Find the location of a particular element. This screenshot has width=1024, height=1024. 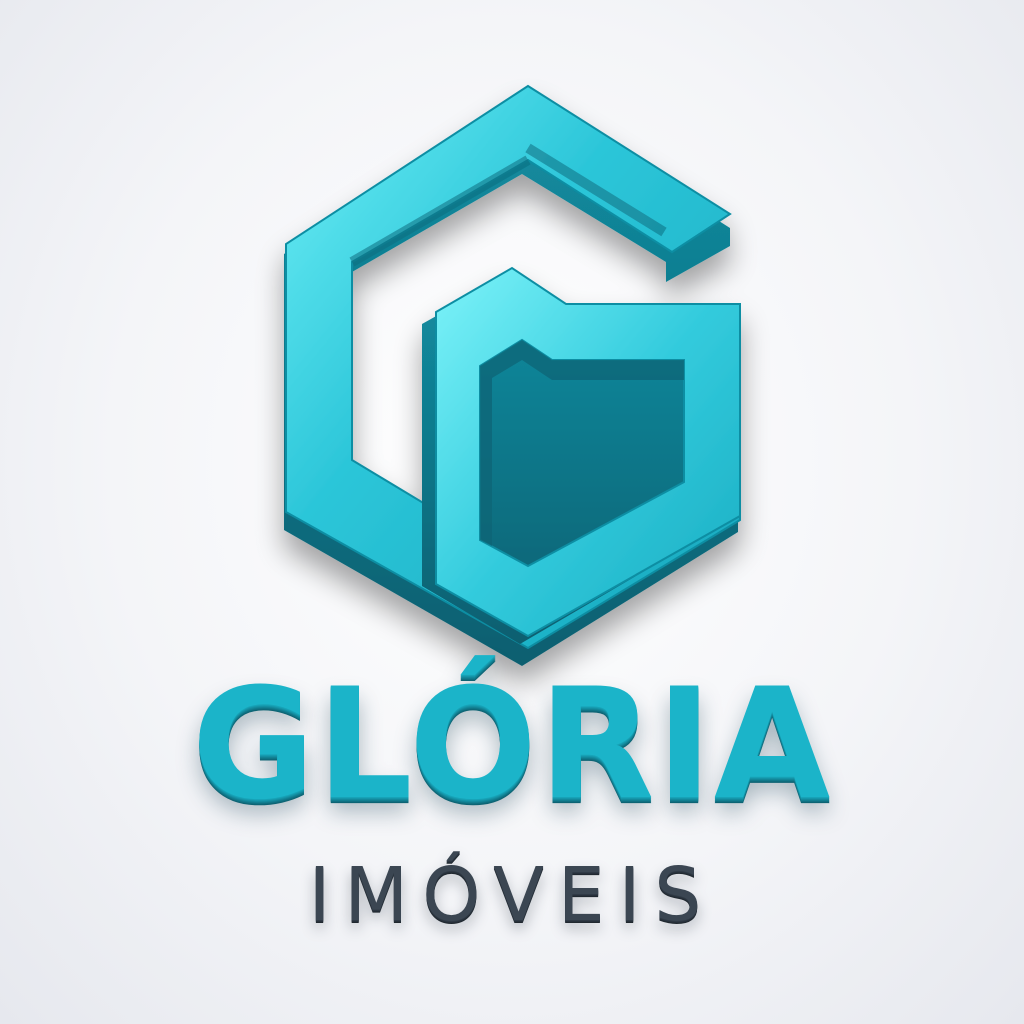

brand-name: GLÓRIA is located at coordinates (512, 745).